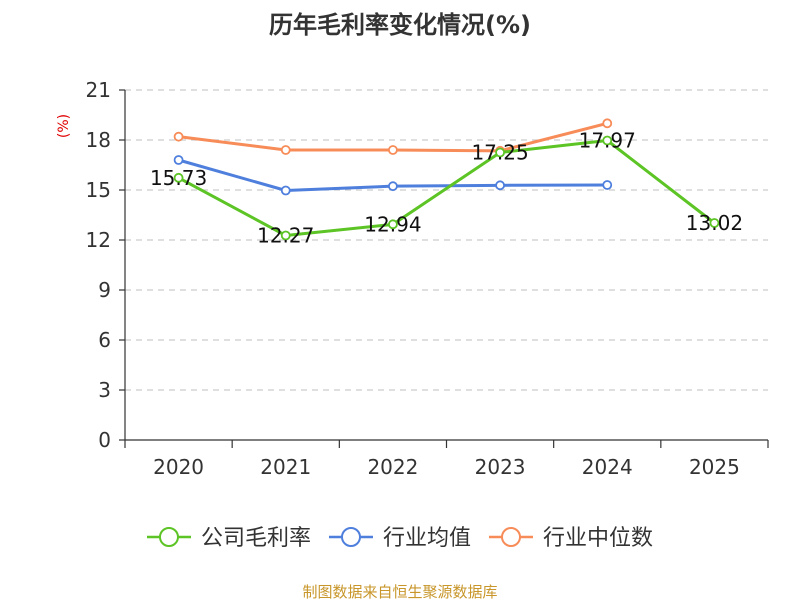  Describe the element at coordinates (104, 340) in the screenshot. I see `y-tick-label: 6` at that location.